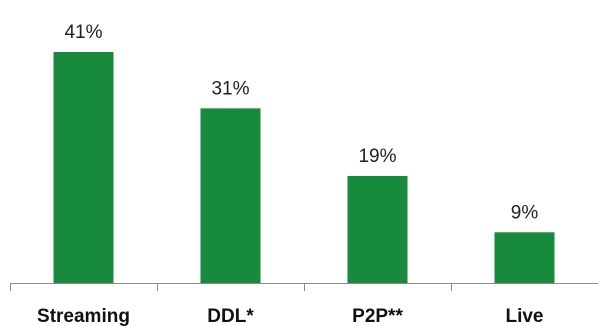  I want to click on data-label-streaming: 41%, so click(83, 32).